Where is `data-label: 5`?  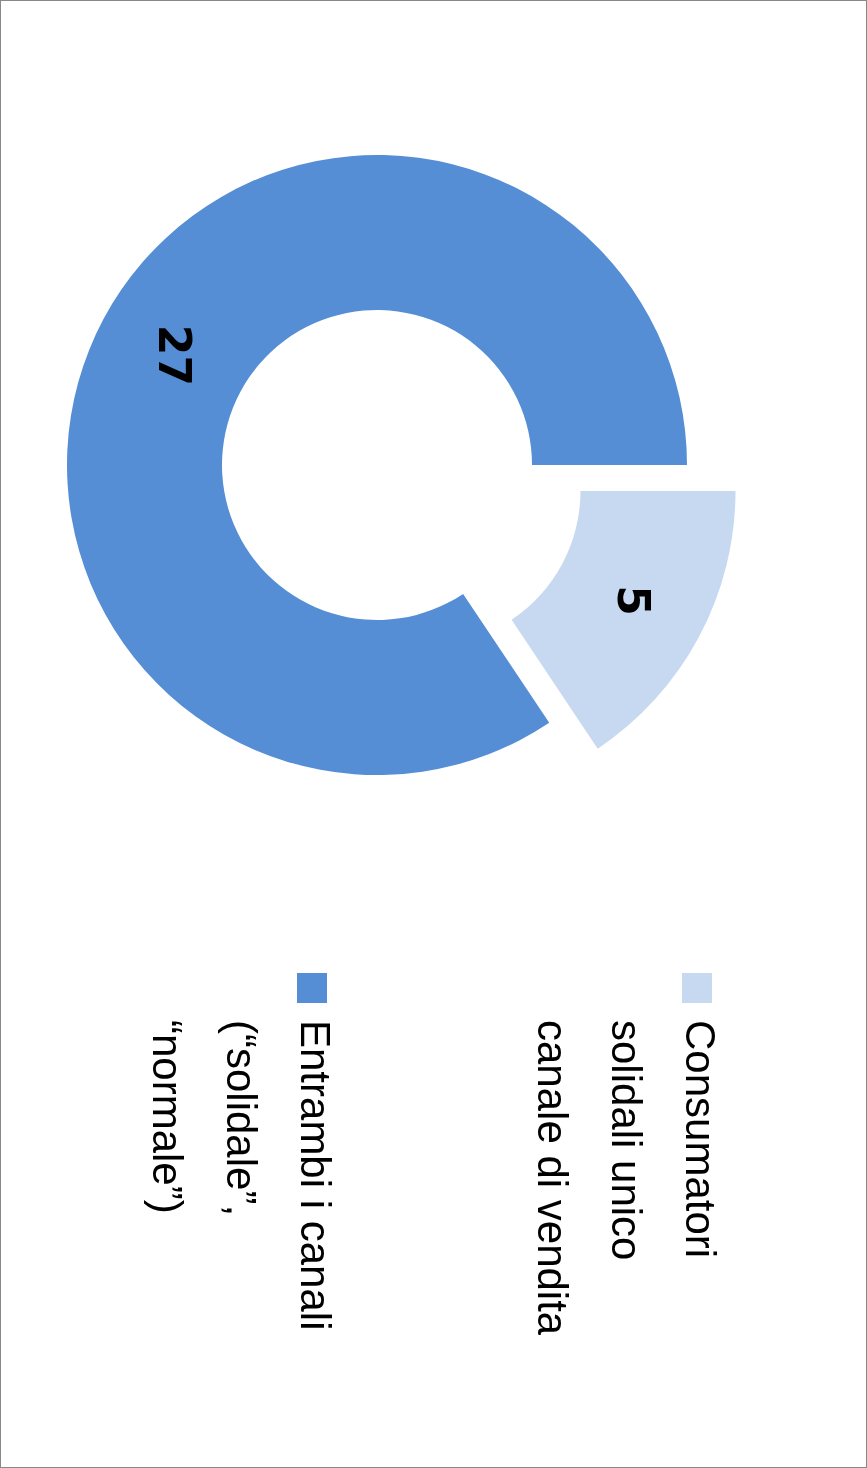
data-label: 5 is located at coordinates (633, 600).